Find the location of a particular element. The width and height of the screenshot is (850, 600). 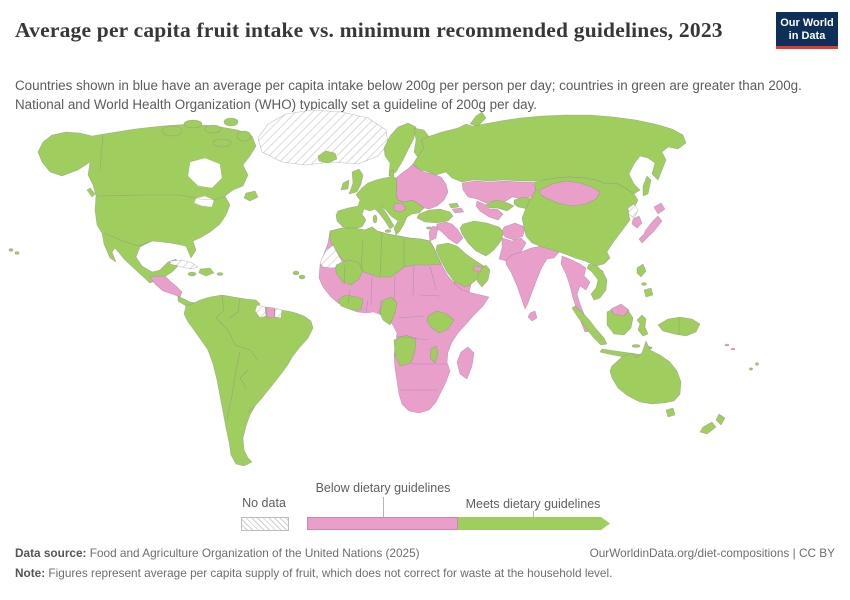

region-central-america is located at coordinates (166, 286).